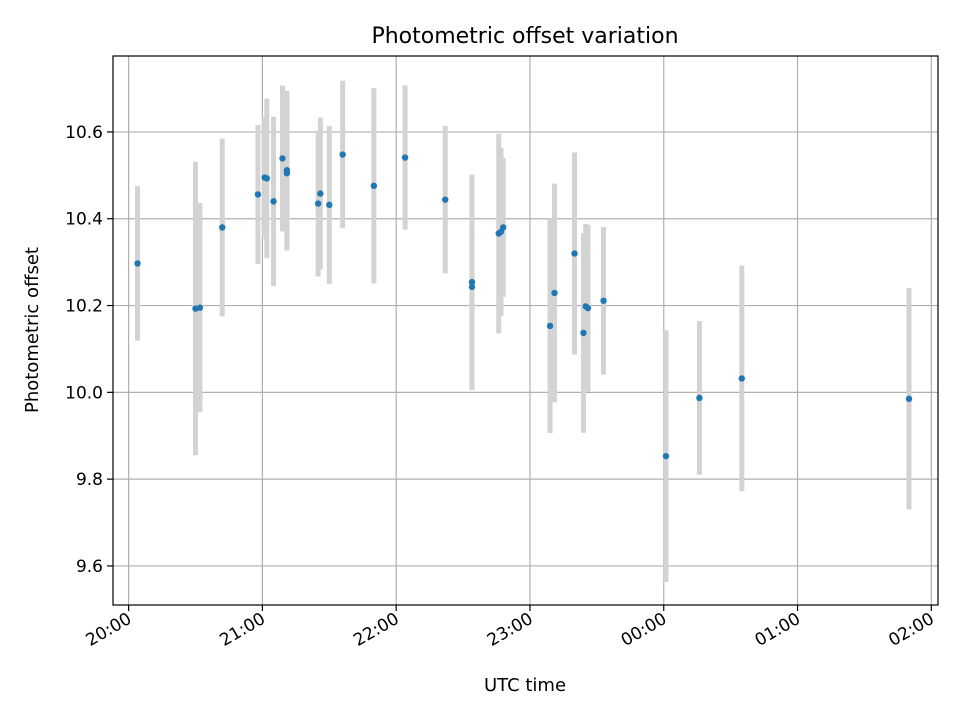  I want to click on y-tick-label: 10.4, so click(84, 220).